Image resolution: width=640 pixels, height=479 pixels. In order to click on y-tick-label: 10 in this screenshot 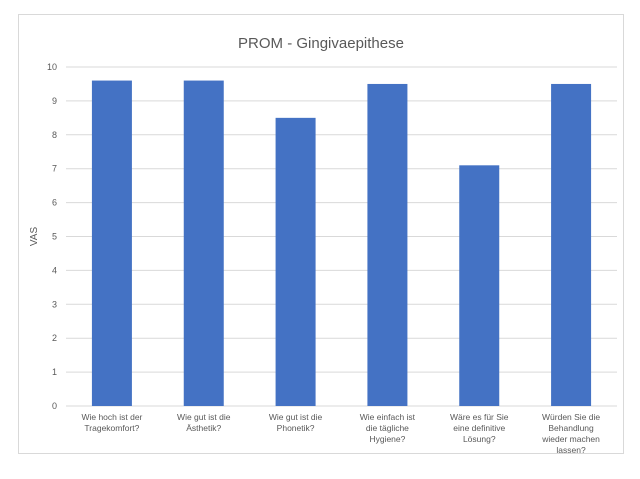, I will do `click(52, 67)`.